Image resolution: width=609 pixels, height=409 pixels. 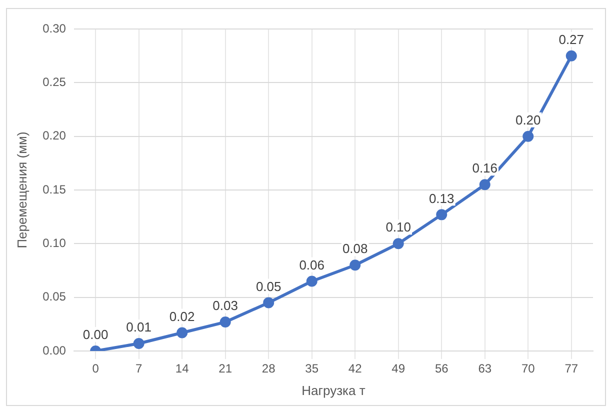 What do you see at coordinates (225, 369) in the screenshot?
I see `x-tick-label: 21` at bounding box center [225, 369].